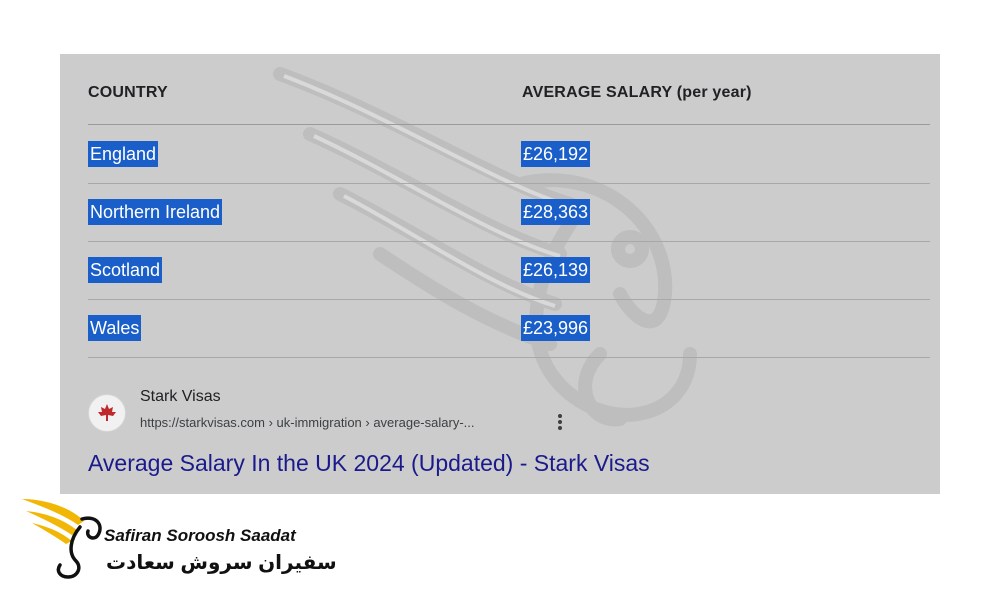 The image size is (1000, 600). I want to click on winged-s-logo-icon, so click(62, 539).